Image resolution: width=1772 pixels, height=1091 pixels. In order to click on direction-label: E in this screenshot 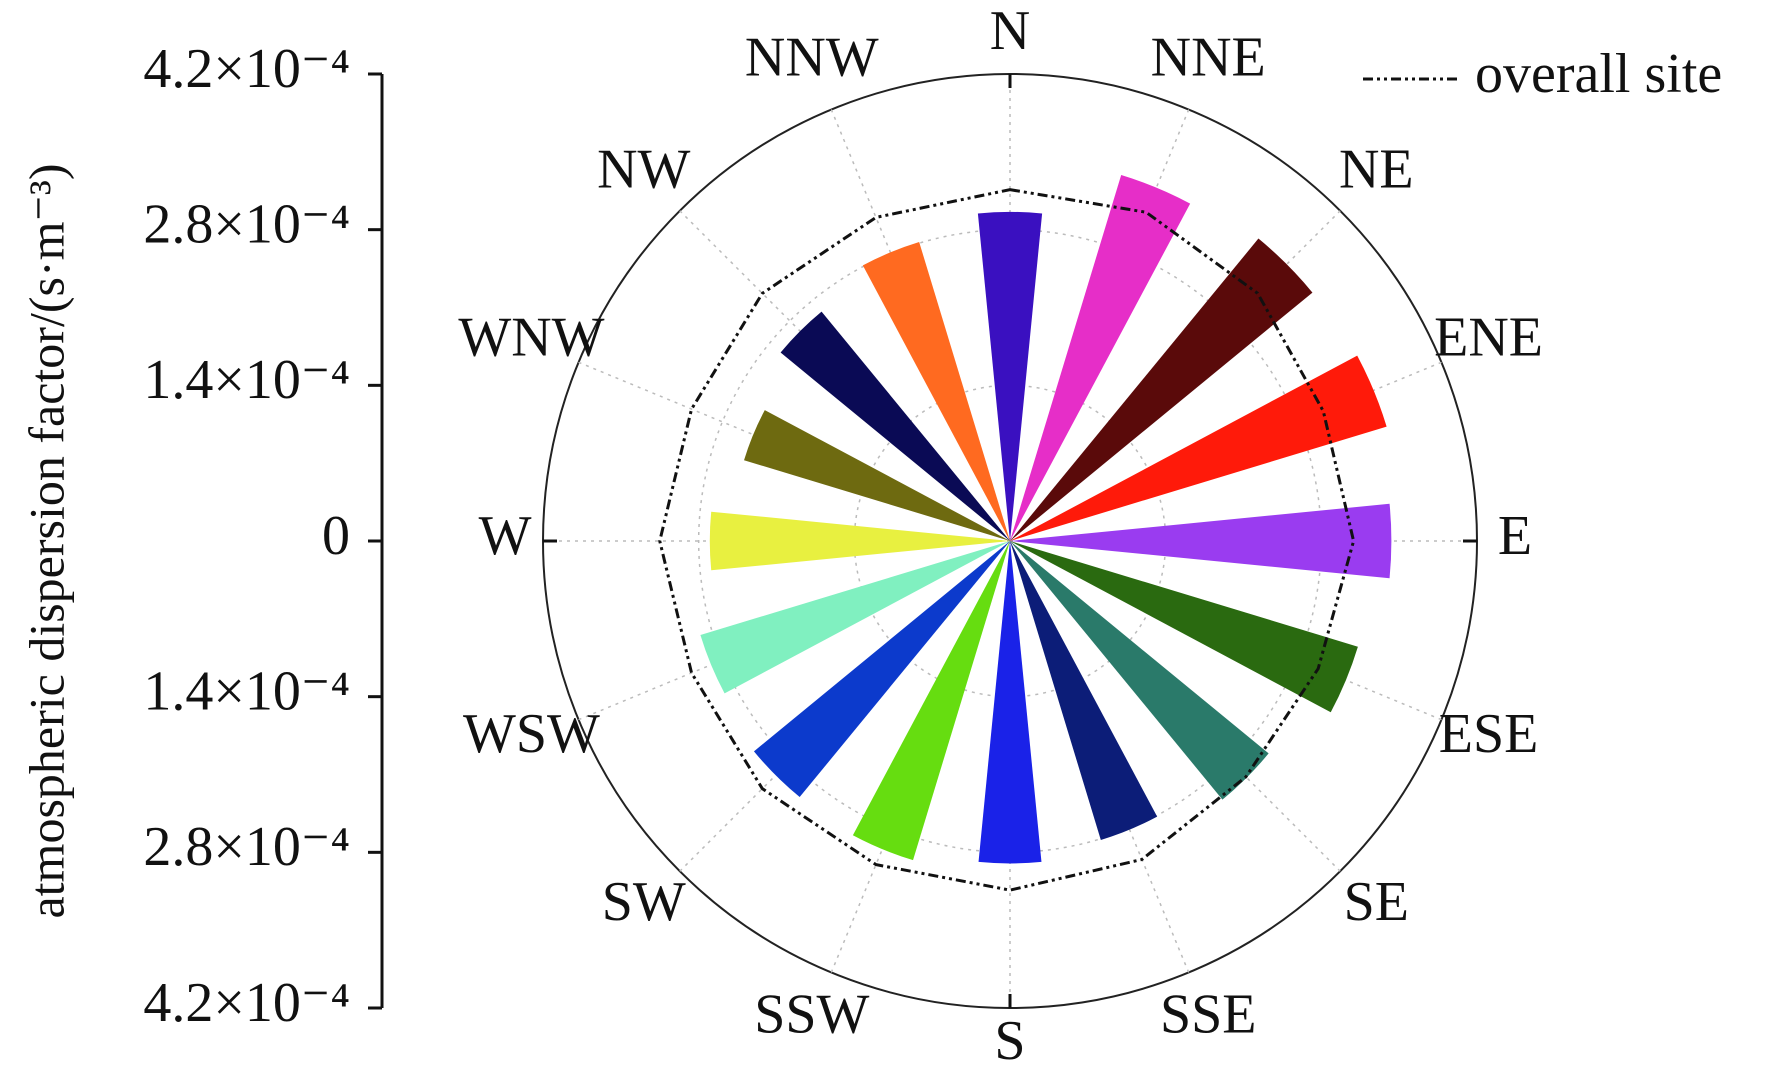, I will do `click(1515, 536)`.